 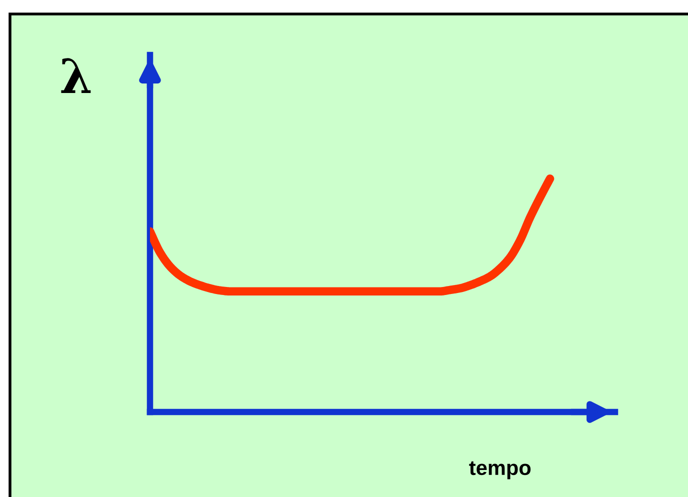 I want to click on x-axis-title: tempo, so click(x=500, y=470).